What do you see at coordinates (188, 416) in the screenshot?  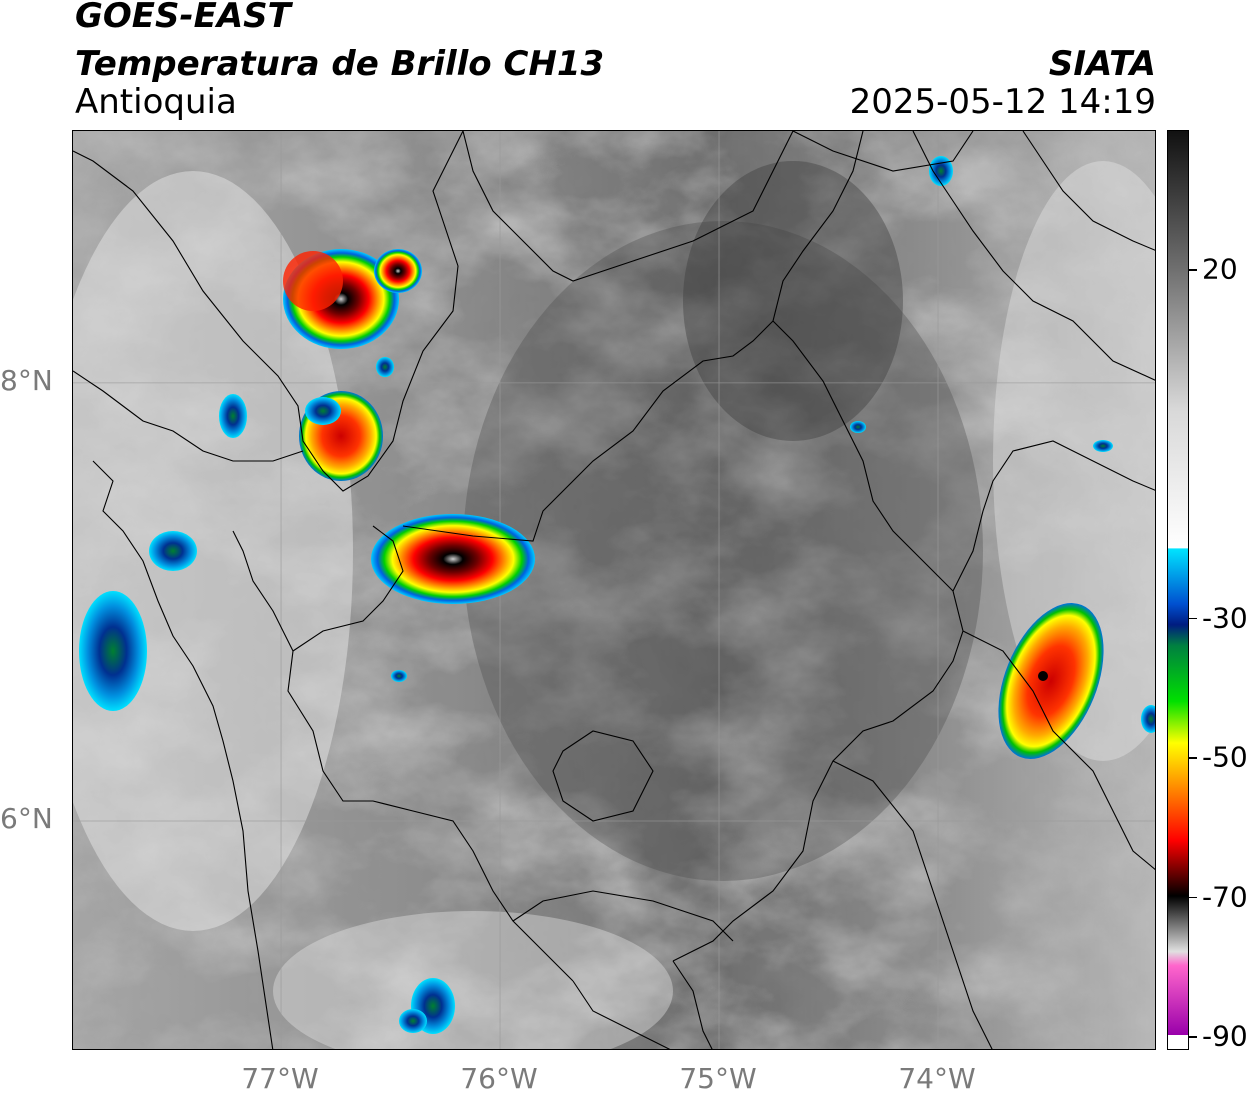 I see `boundary-panama` at bounding box center [188, 416].